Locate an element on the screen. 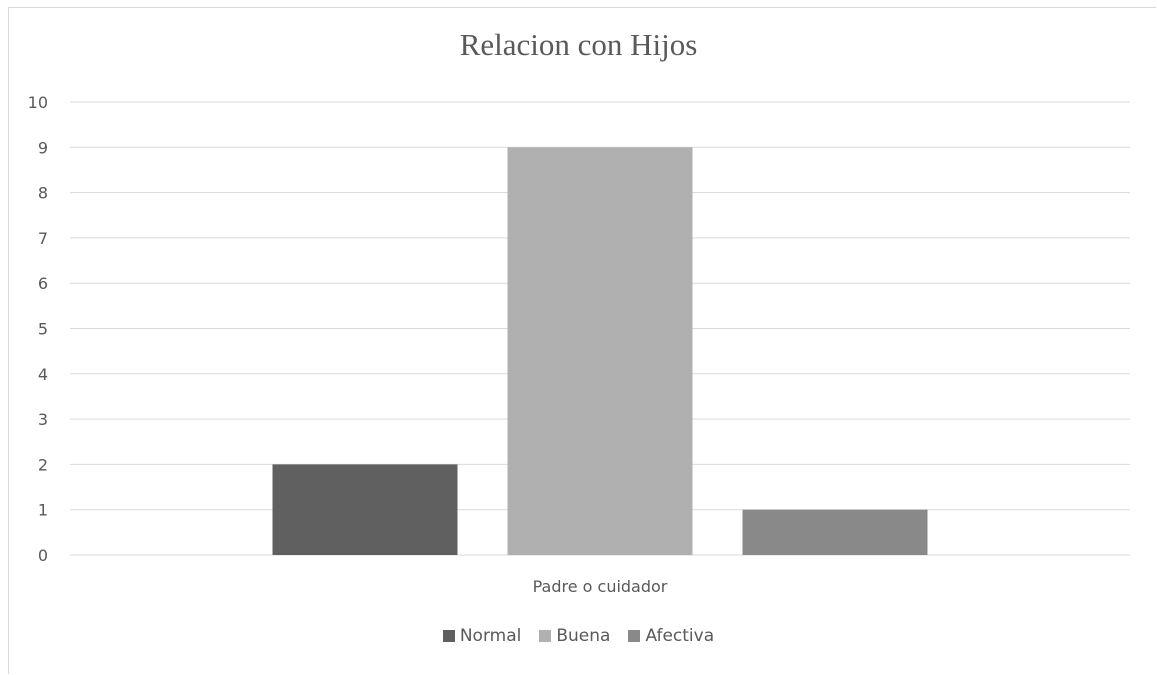 The height and width of the screenshot is (675, 1157). legend-label: Afectiva is located at coordinates (680, 636).